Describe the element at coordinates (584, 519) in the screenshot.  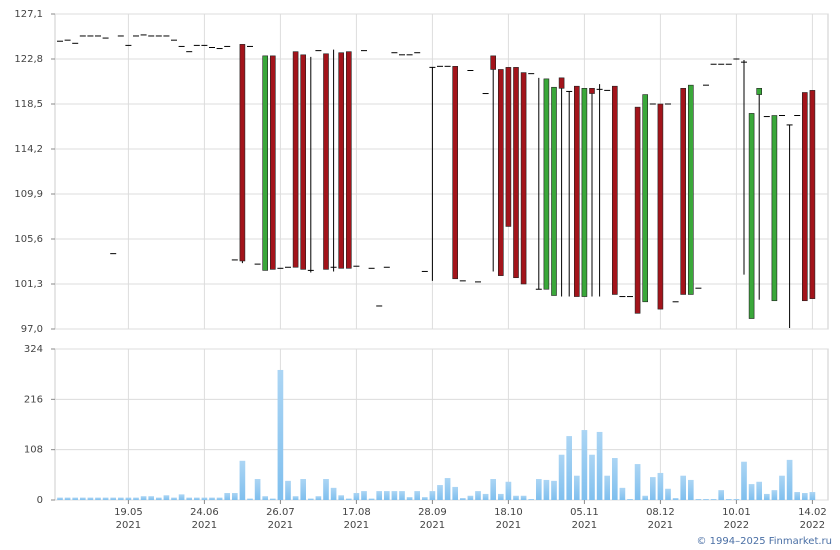
I see `x-tick-label: 05.11 2021` at that location.